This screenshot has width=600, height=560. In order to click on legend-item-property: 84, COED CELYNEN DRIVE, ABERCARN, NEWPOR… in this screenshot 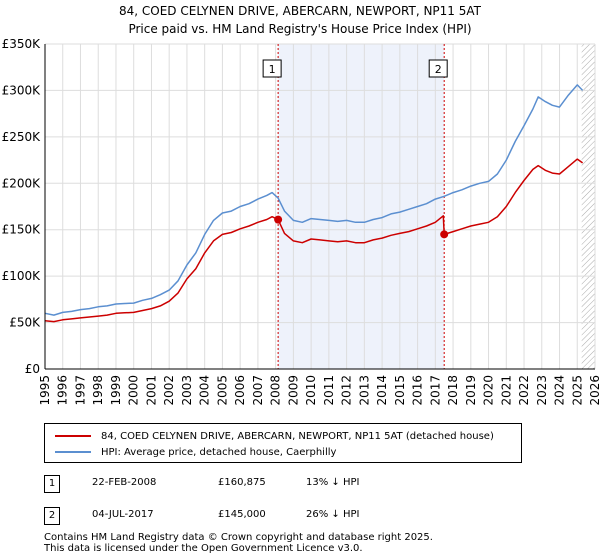, I will do `click(274, 436)`.